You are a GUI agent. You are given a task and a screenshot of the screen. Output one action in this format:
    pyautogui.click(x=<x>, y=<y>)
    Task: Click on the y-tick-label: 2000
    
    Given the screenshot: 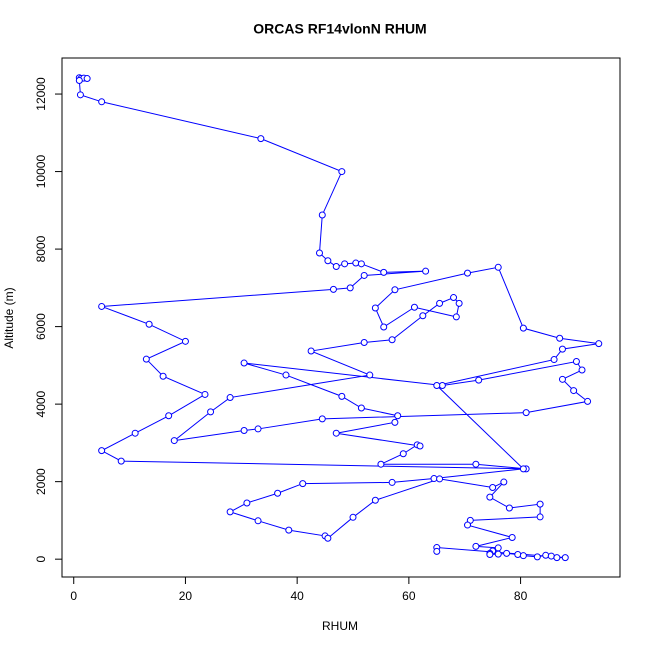 What is the action you would take?
    pyautogui.click(x=41, y=481)
    